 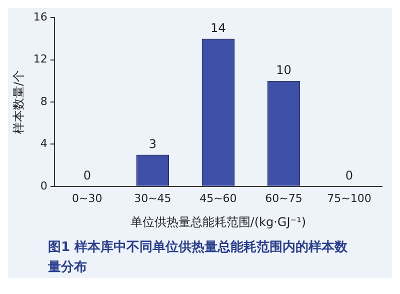 What do you see at coordinates (218, 221) in the screenshot?
I see `x-axis-title: 单位供热量总能耗范围/(kg·GJ⁻¹)` at bounding box center [218, 221].